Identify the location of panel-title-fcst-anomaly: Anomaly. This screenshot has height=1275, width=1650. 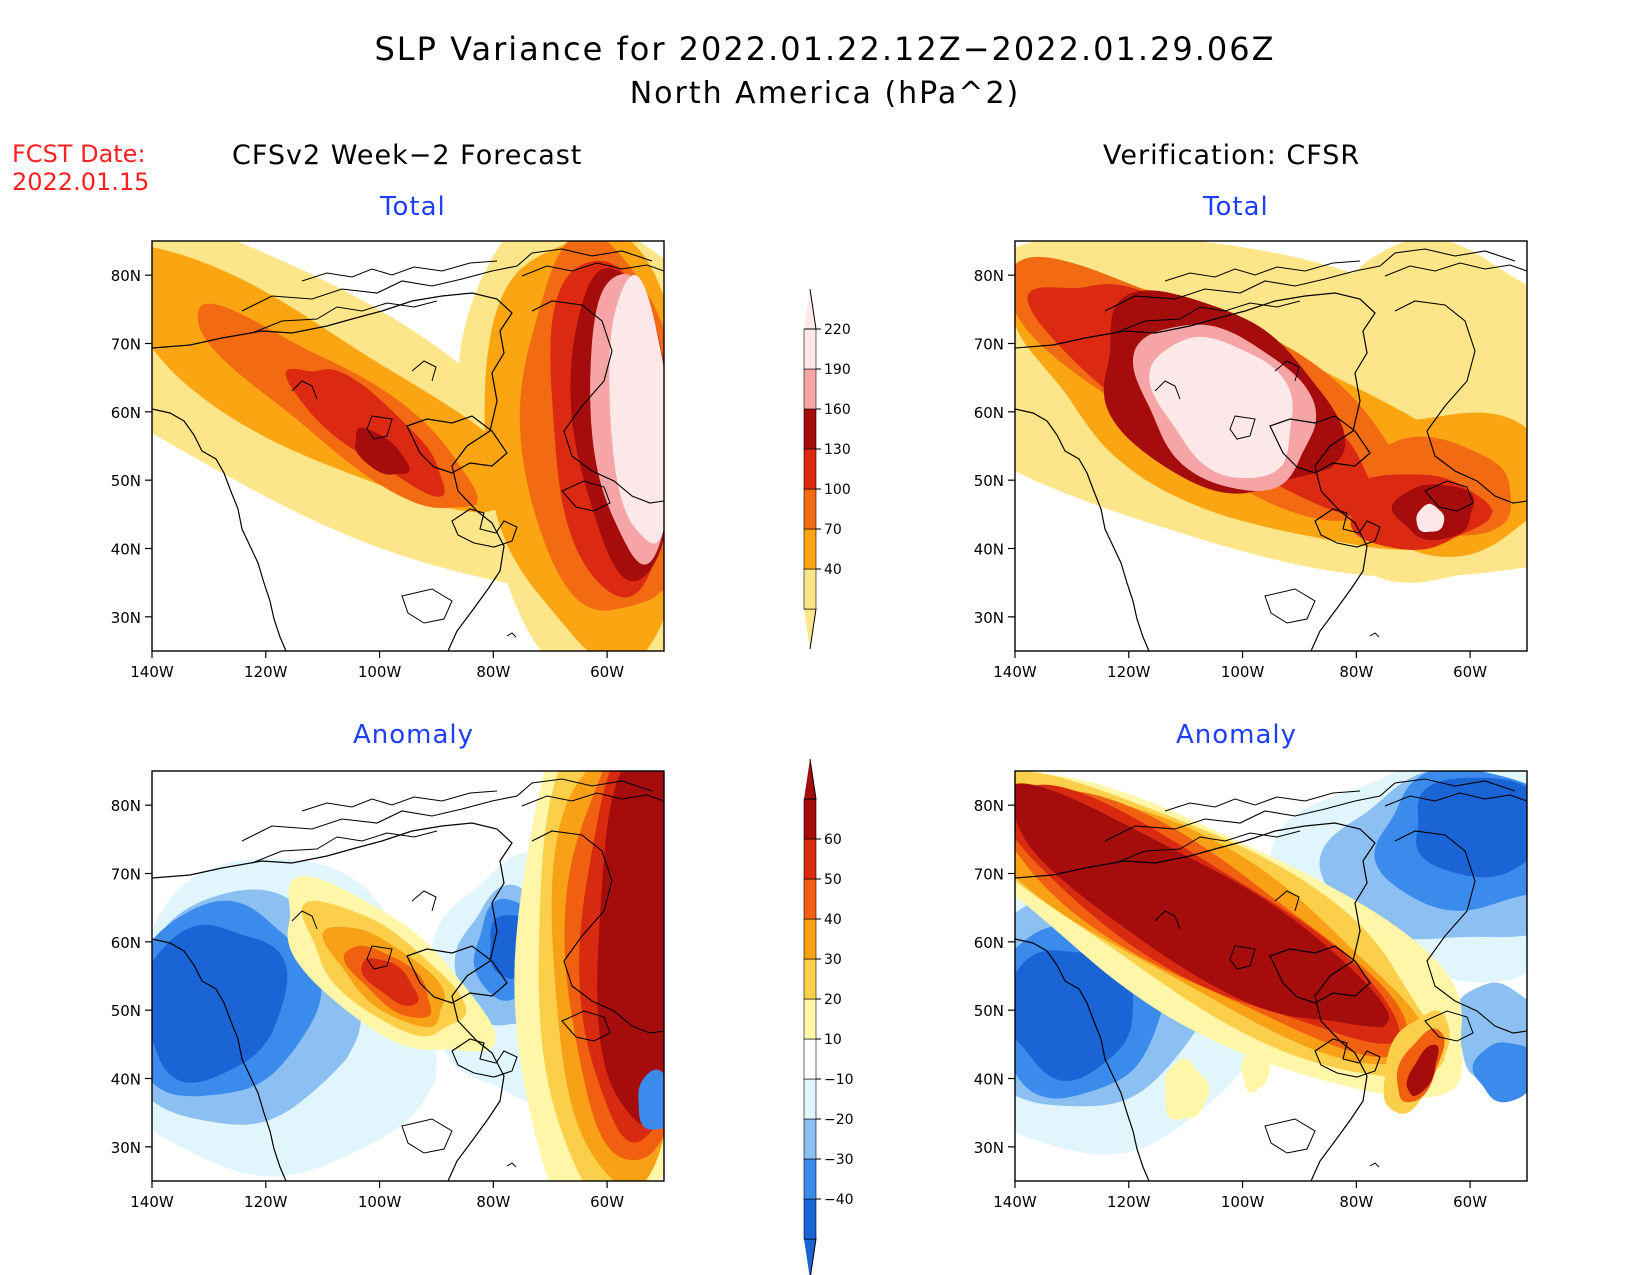
(414, 735).